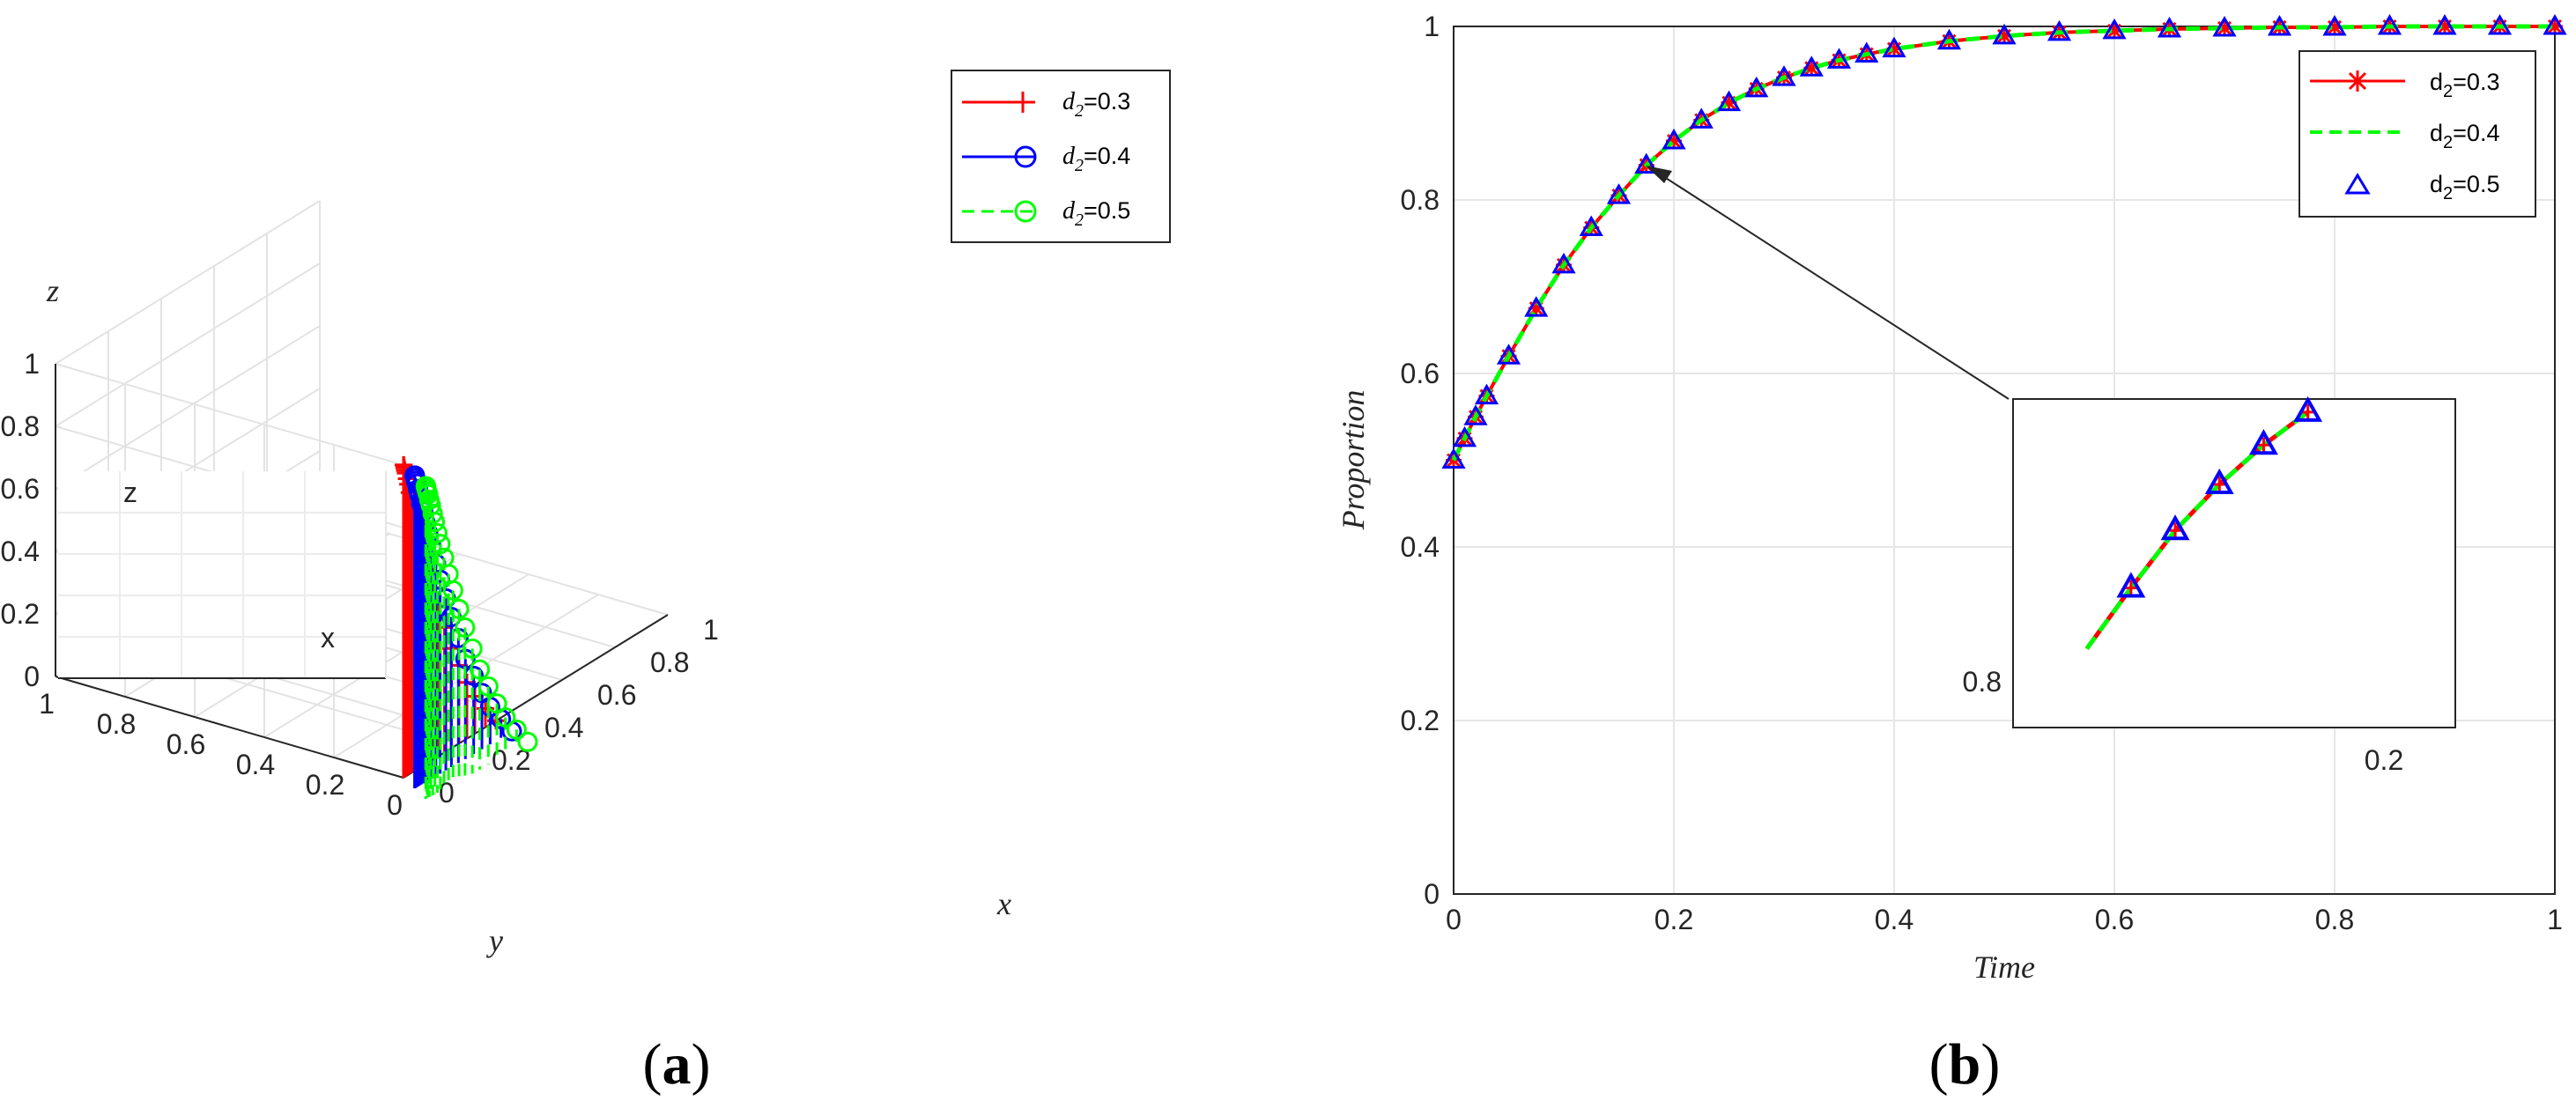 This screenshot has width=2576, height=1101. I want to click on z-axis-label: z, so click(53, 291).